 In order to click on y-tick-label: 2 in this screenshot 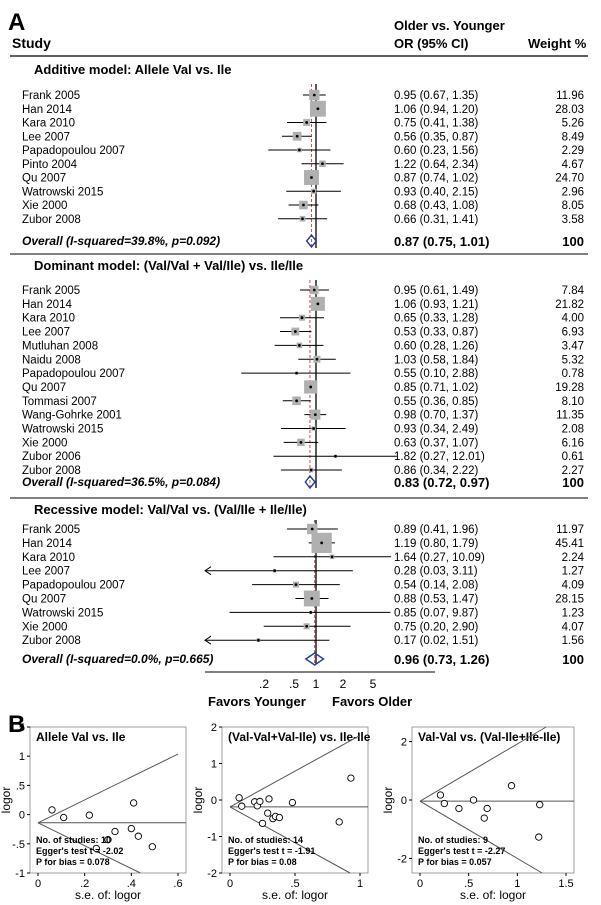, I will do `click(404, 743)`.